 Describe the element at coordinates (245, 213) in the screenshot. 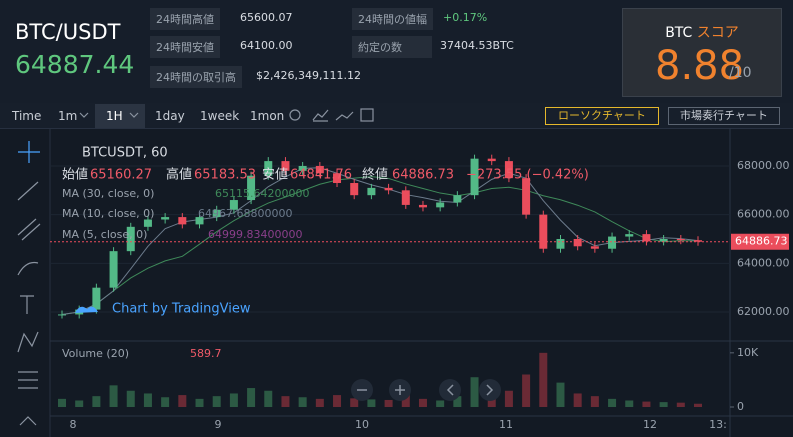

I see `ma-value: 64967.68800000` at that location.